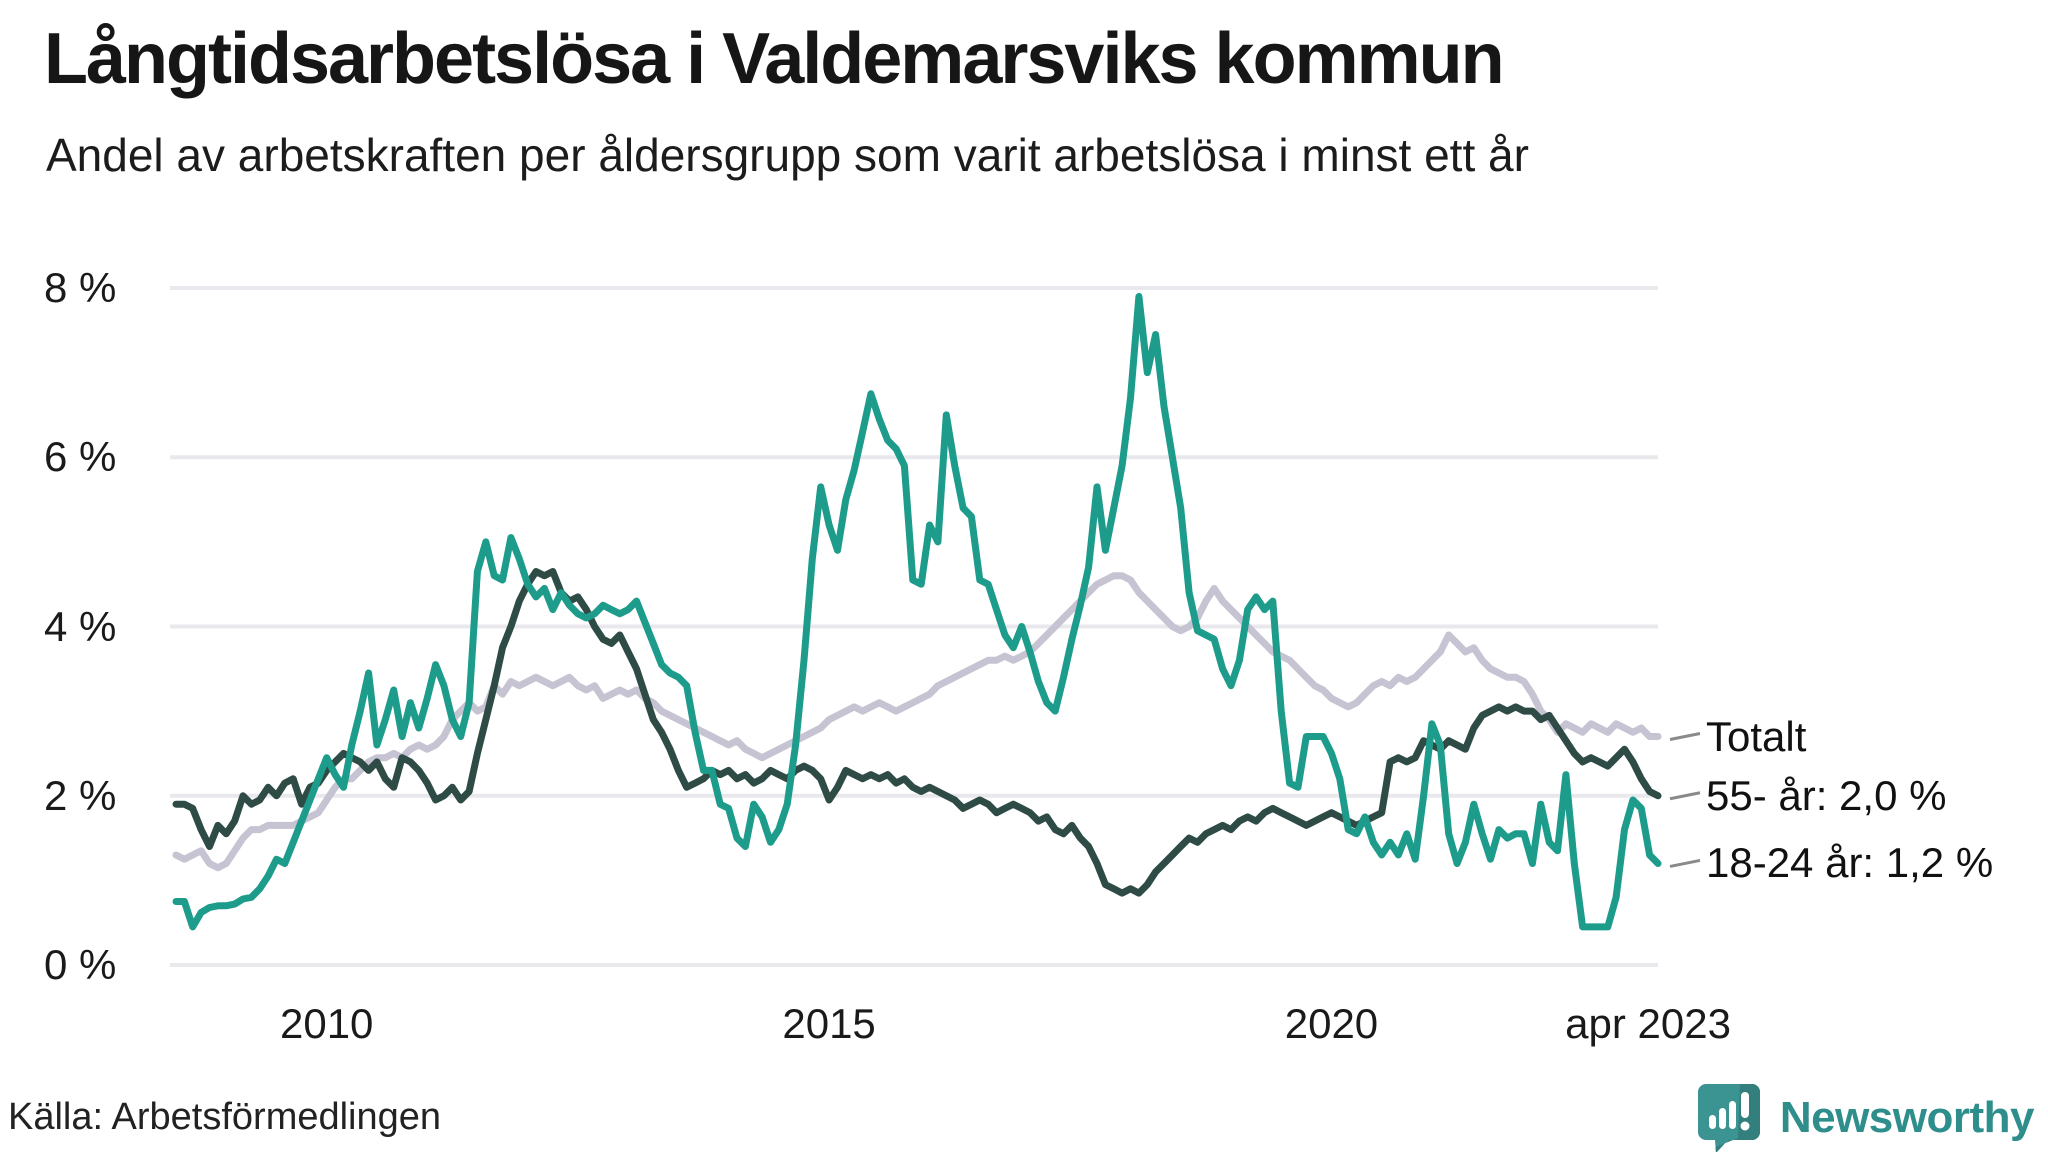 Image resolution: width=2048 pixels, height=1152 pixels. I want to click on x-axis-tick-label: 2020, so click(1331, 1023).